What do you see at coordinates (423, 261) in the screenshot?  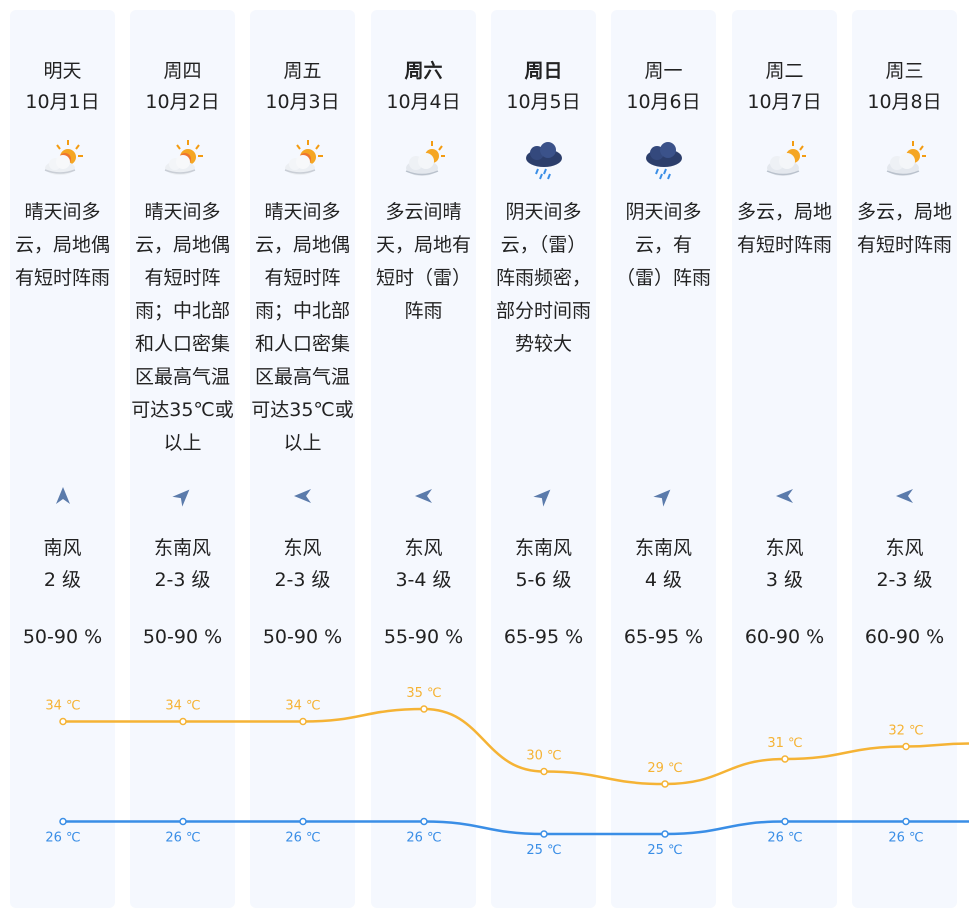 I see `weather-description: 多云间晴天，局地有短时（雷）阵雨` at bounding box center [423, 261].